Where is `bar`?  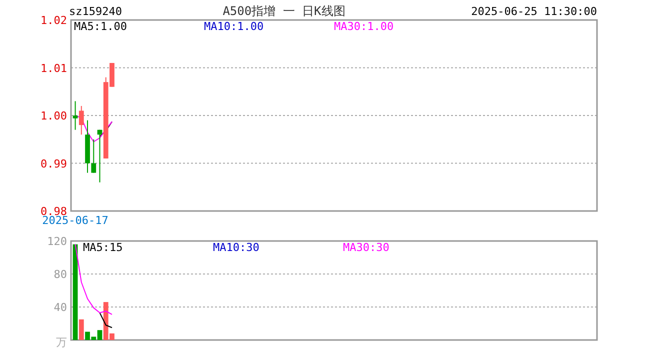 bar is located at coordinates (81, 329).